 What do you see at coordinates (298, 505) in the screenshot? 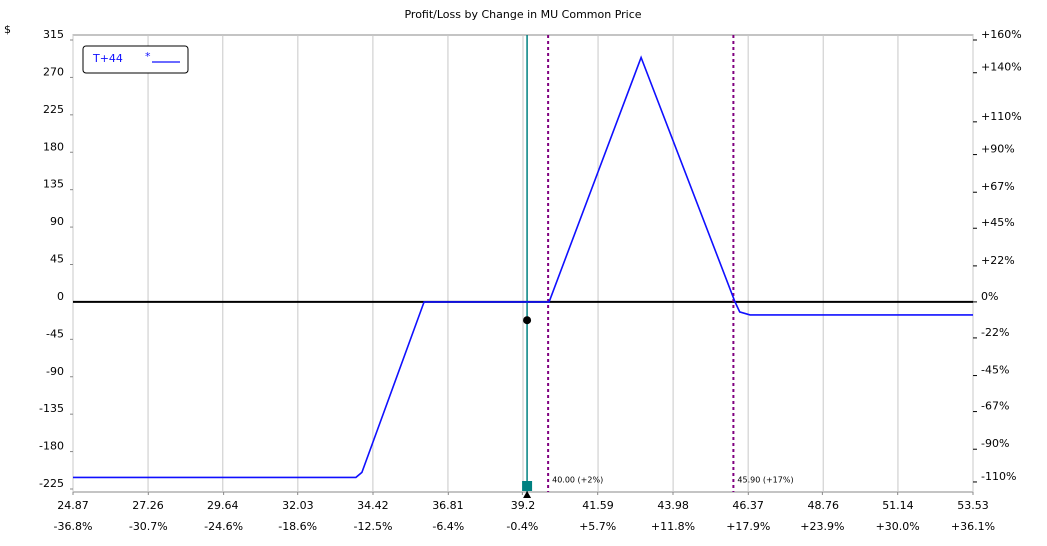
I see `x-tick-label: 32.03` at bounding box center [298, 505].